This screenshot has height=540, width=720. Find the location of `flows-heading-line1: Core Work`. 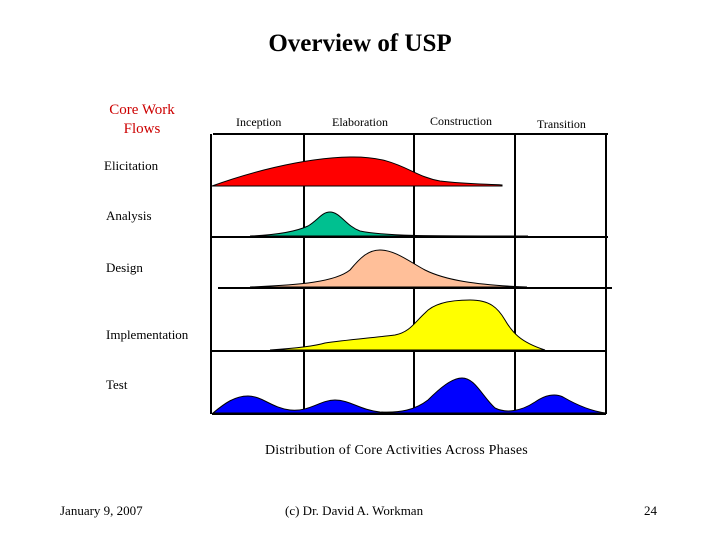

flows-heading-line1: Core Work is located at coordinates (142, 110).